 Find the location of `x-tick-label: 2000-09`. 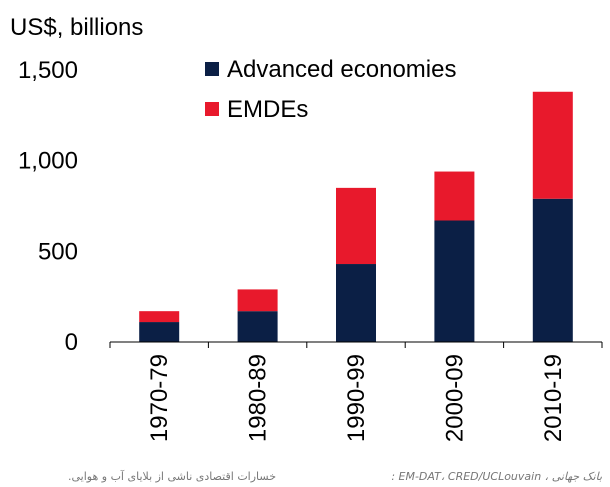

x-tick-label: 2000-09 is located at coordinates (454, 398).